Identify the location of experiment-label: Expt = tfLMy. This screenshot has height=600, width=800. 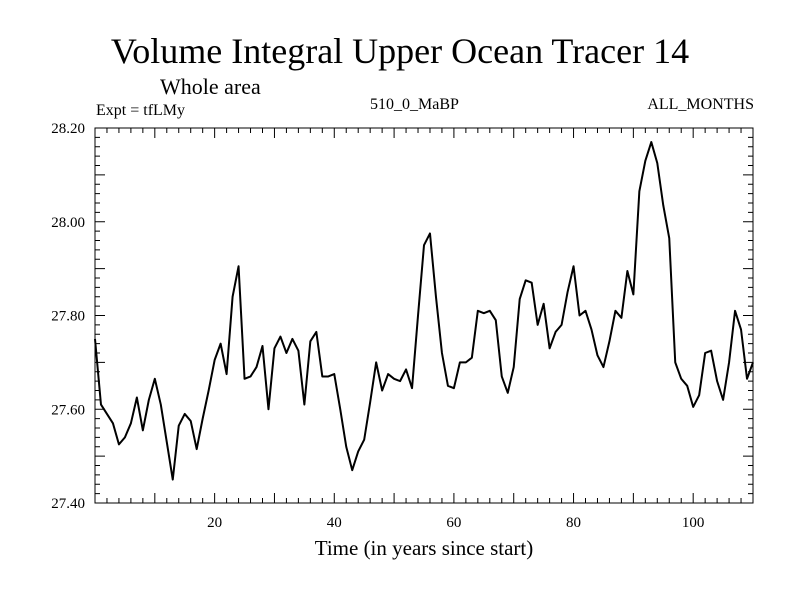
(141, 110).